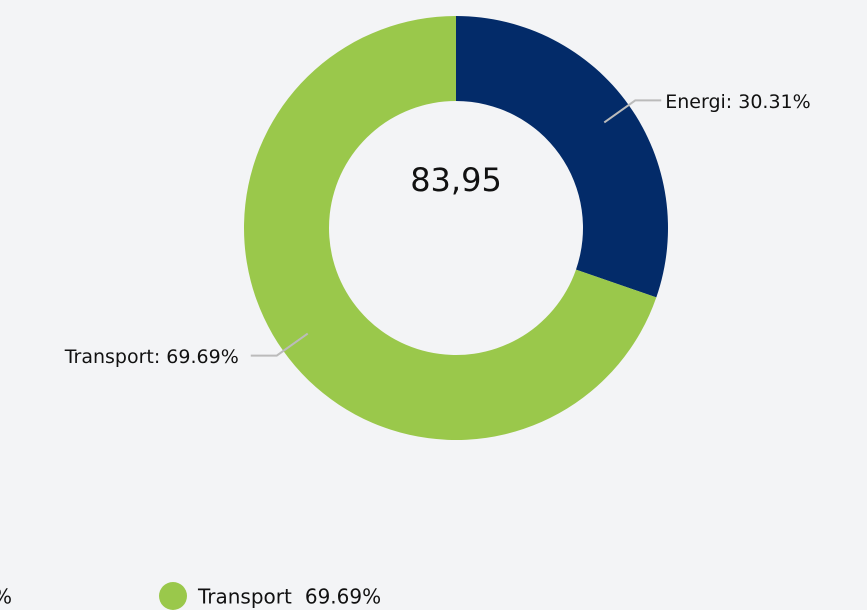  What do you see at coordinates (173, 596) in the screenshot?
I see `legend-swatch` at bounding box center [173, 596].